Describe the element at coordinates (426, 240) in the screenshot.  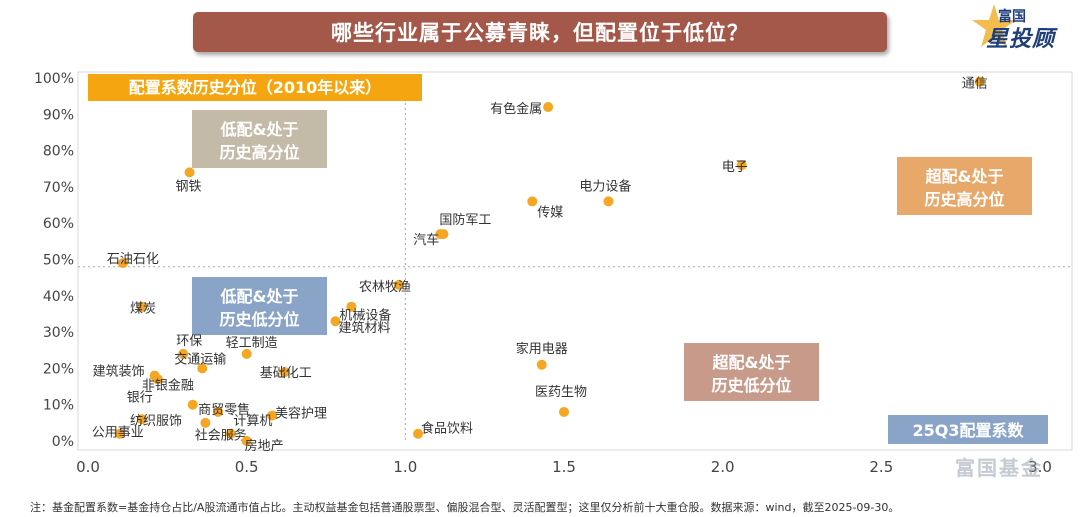
I see `data-label-8: 汽车` at that location.